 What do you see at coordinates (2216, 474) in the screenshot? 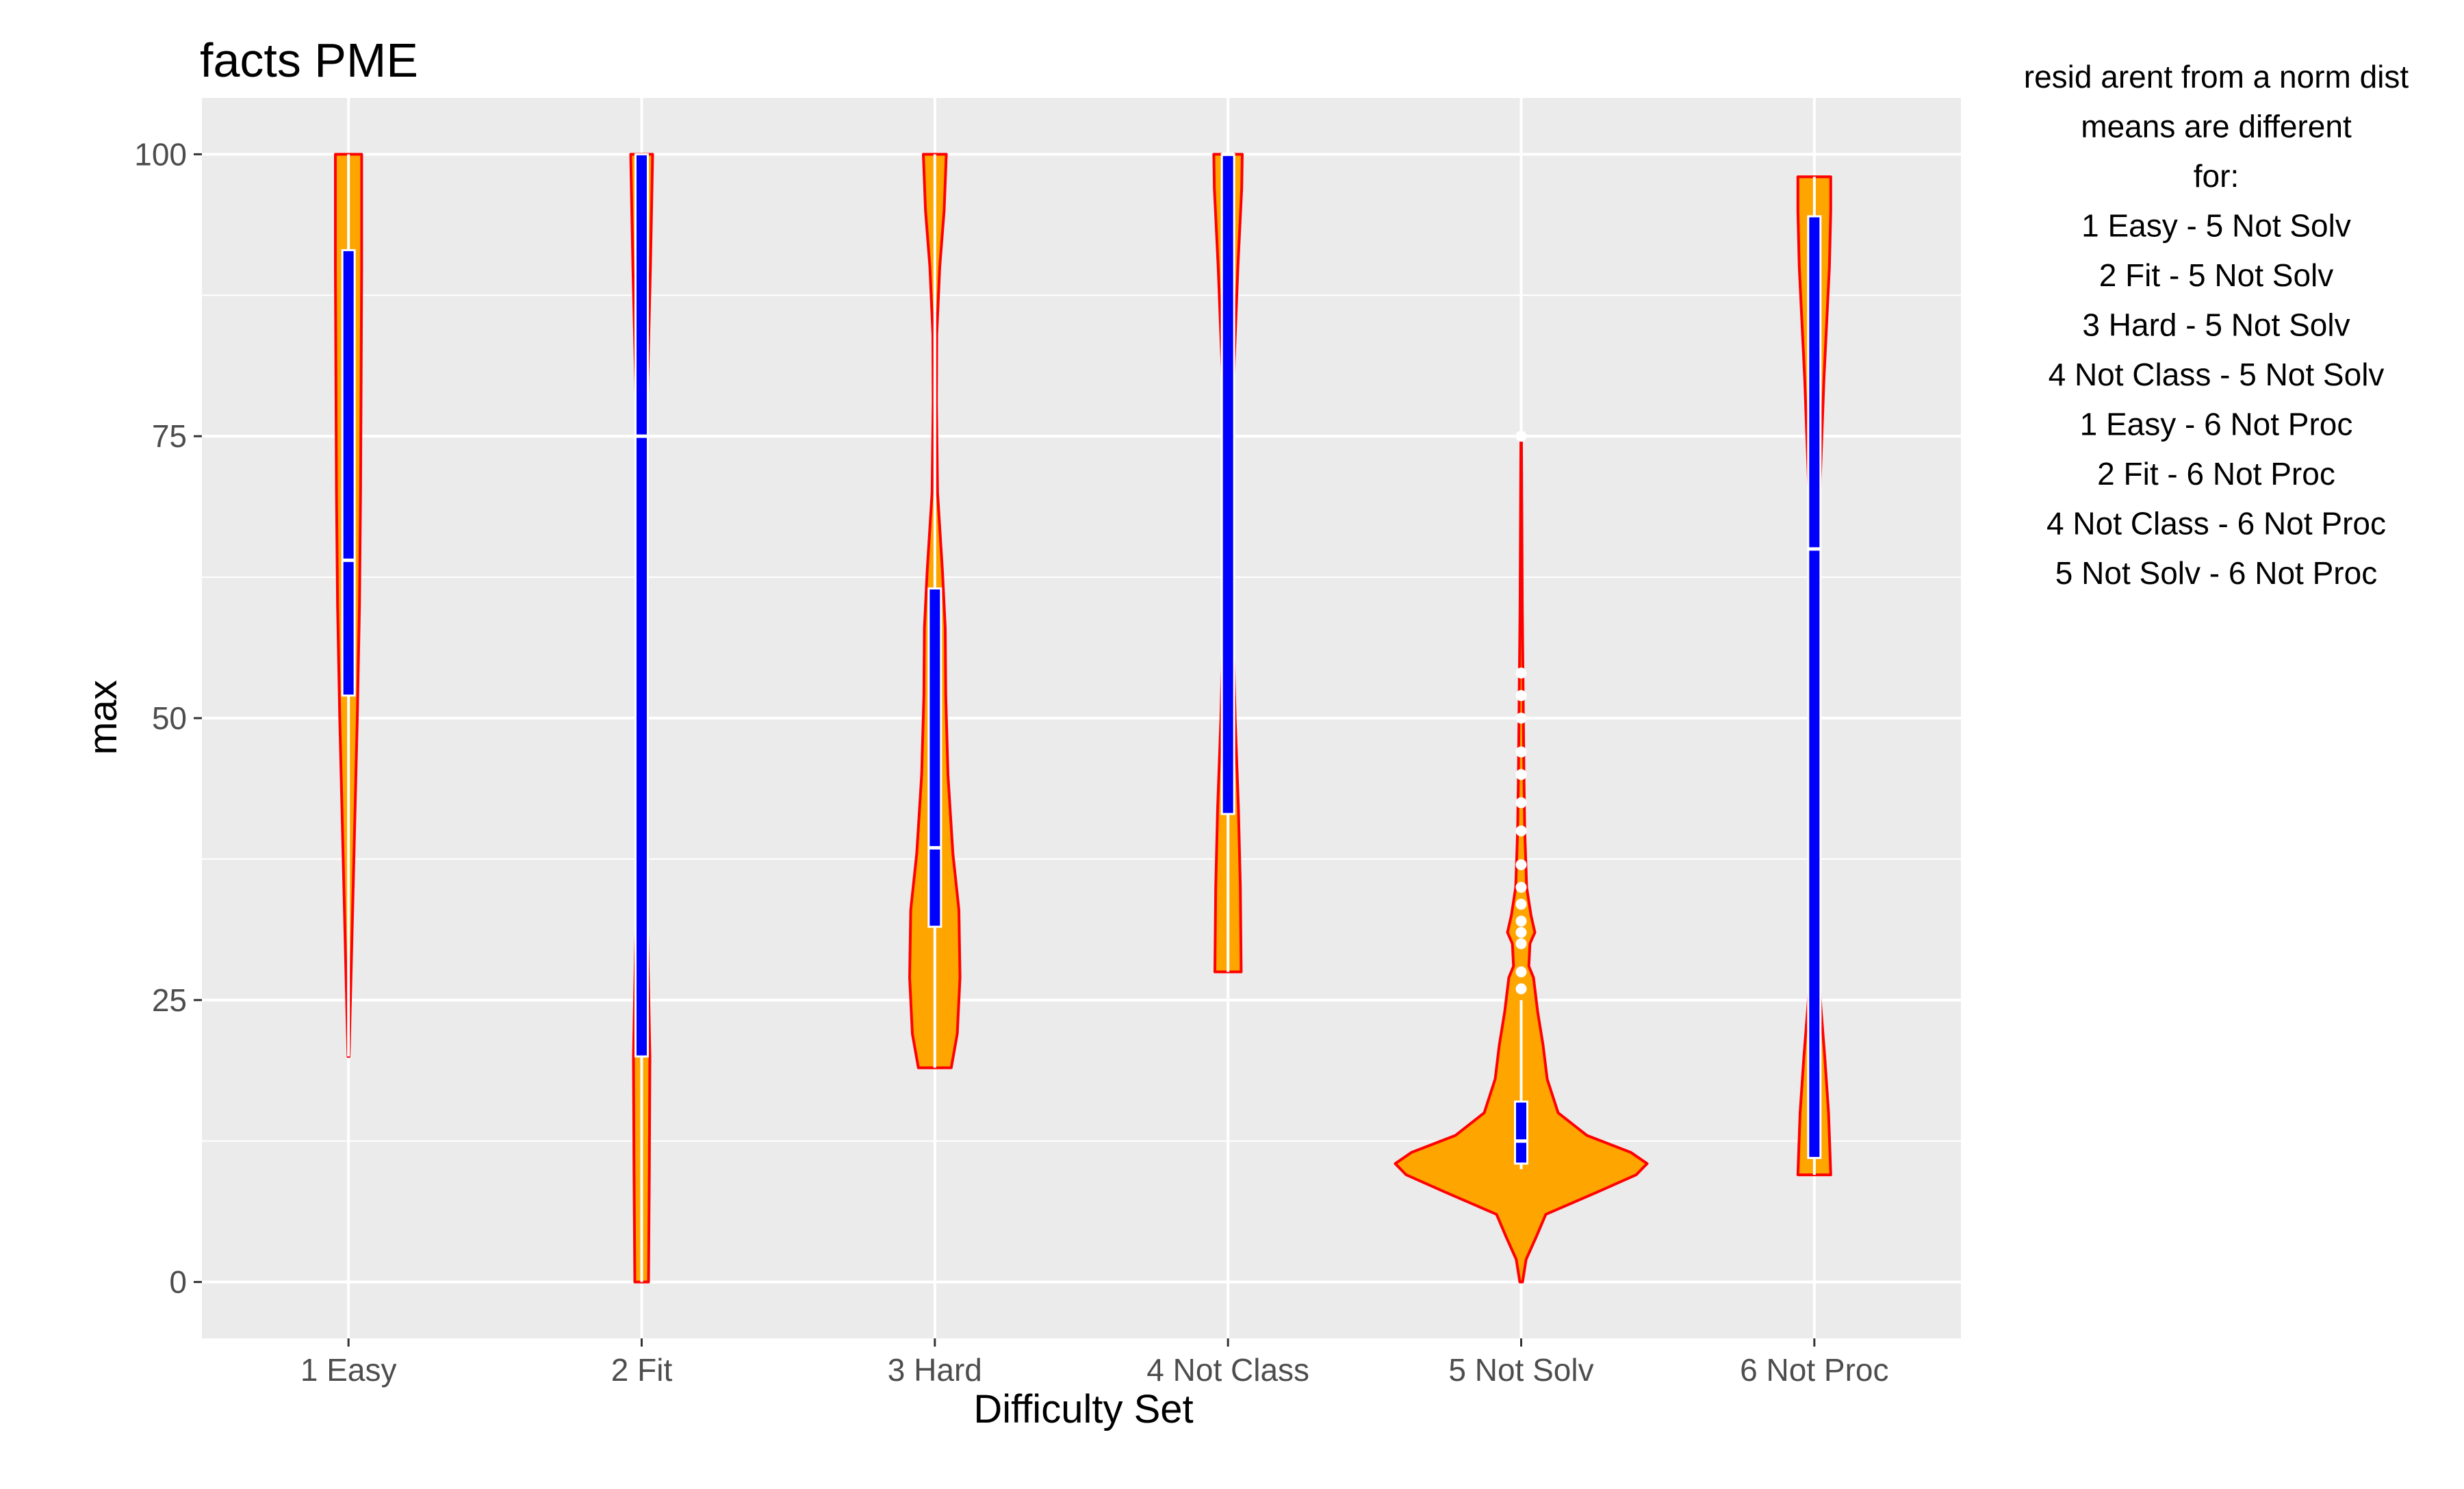
I see `significance-note-line: 2 Fit - 6 Not Proc` at bounding box center [2216, 474].